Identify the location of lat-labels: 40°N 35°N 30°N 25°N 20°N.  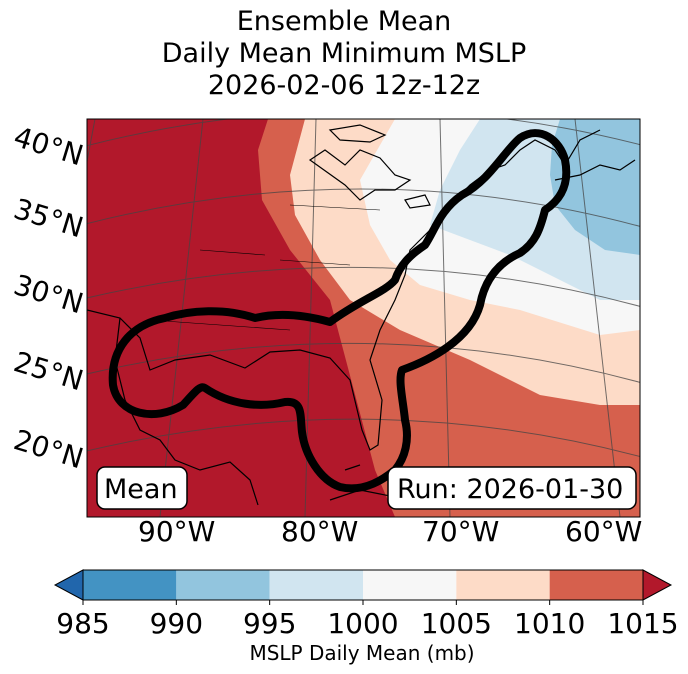
(48, 297).